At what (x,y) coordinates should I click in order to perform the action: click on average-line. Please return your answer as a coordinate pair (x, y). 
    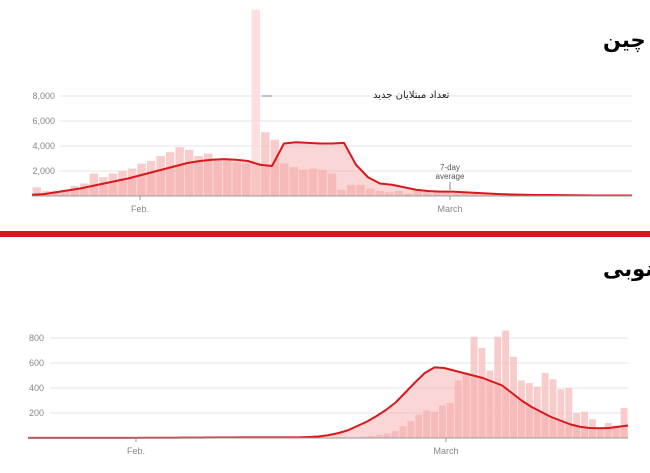
    Looking at the image, I should click on (331, 169).